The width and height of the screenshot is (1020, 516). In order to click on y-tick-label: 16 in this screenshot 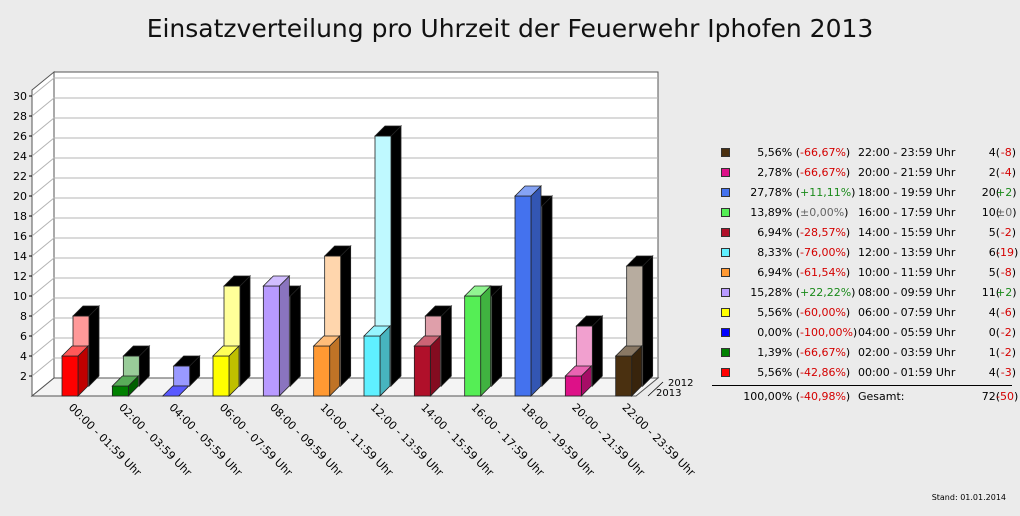, I will do `click(20, 236)`.